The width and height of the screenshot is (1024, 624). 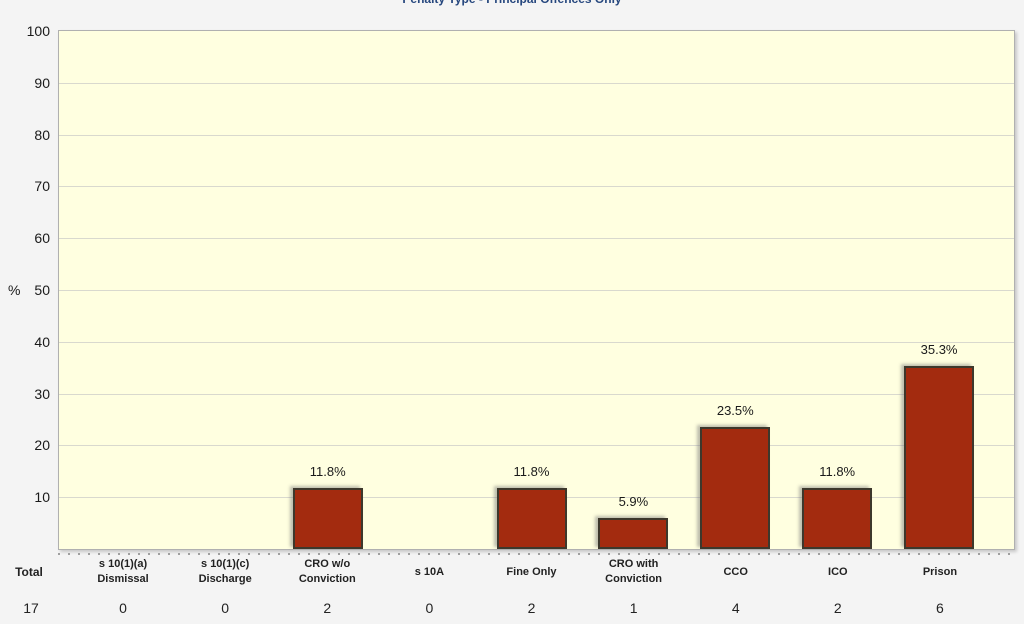 I want to click on category-label: ICO, so click(x=838, y=571).